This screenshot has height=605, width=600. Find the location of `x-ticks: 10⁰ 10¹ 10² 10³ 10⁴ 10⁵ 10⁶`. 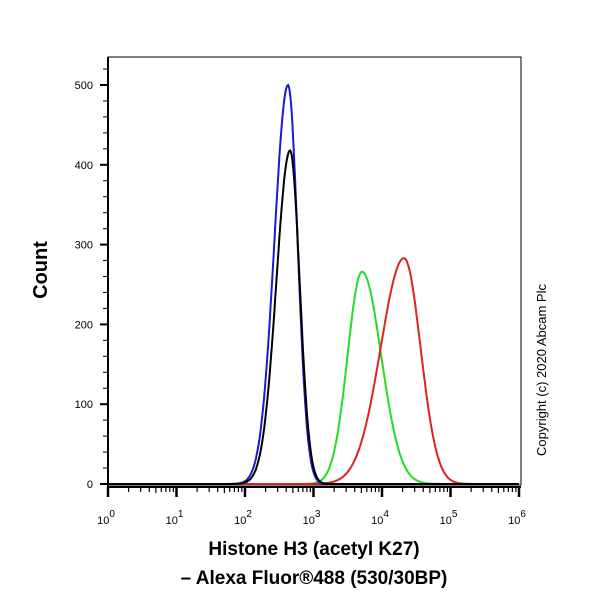

x-ticks: 10⁰ 10¹ 10² 10³ 10⁴ 10⁵ 10⁶ is located at coordinates (311, 507).